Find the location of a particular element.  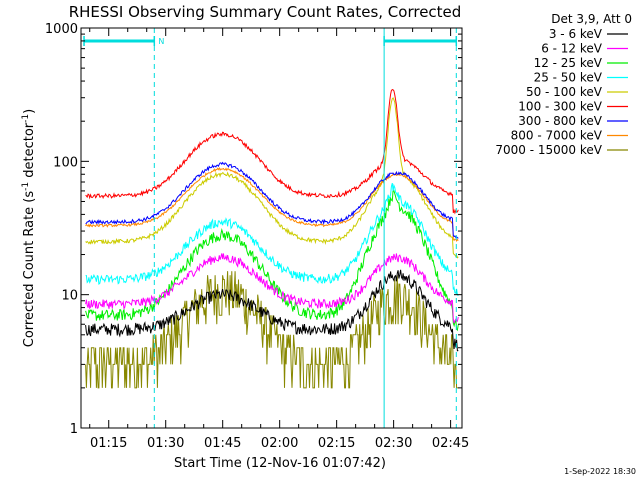

legend-label-4: 50 - 100 keV is located at coordinates (564, 92).